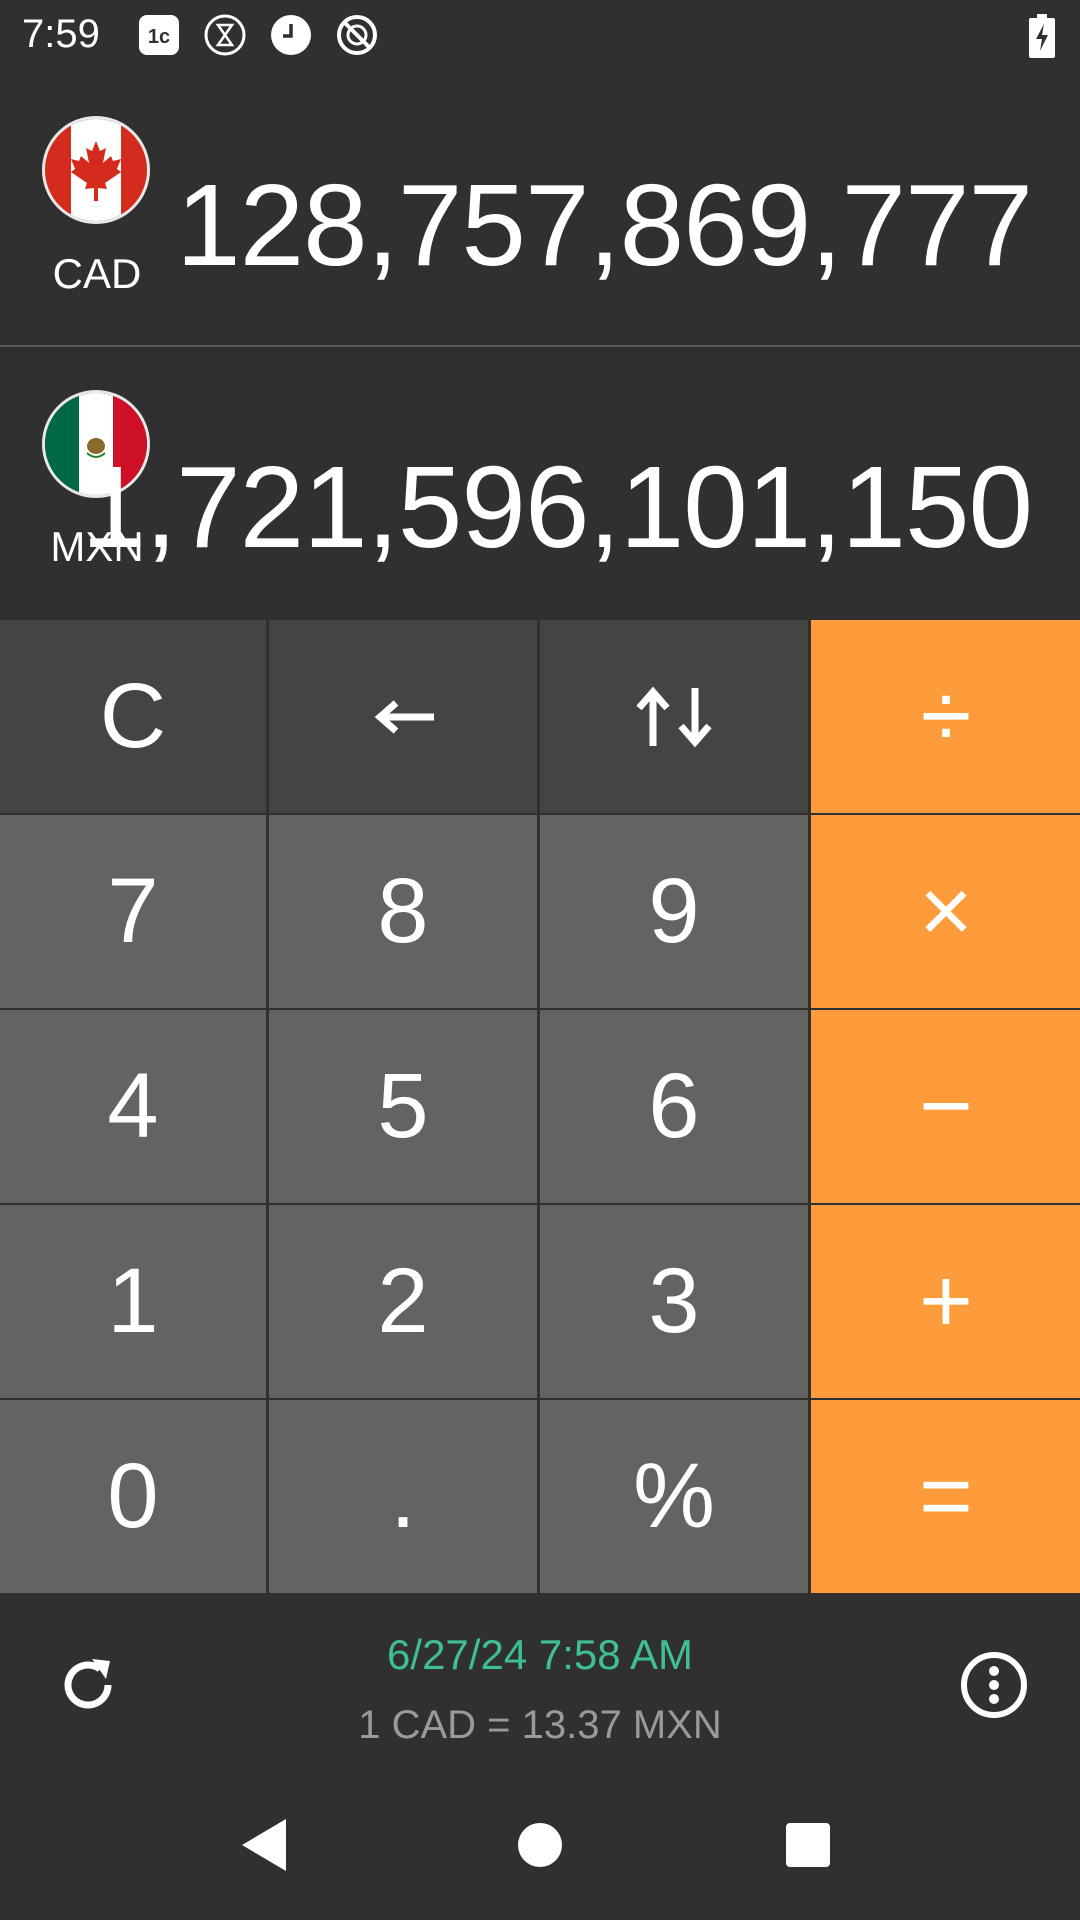 Image resolution: width=1080 pixels, height=1920 pixels. Describe the element at coordinates (403, 1301) in the screenshot. I see `digit-2-button: 2` at that location.